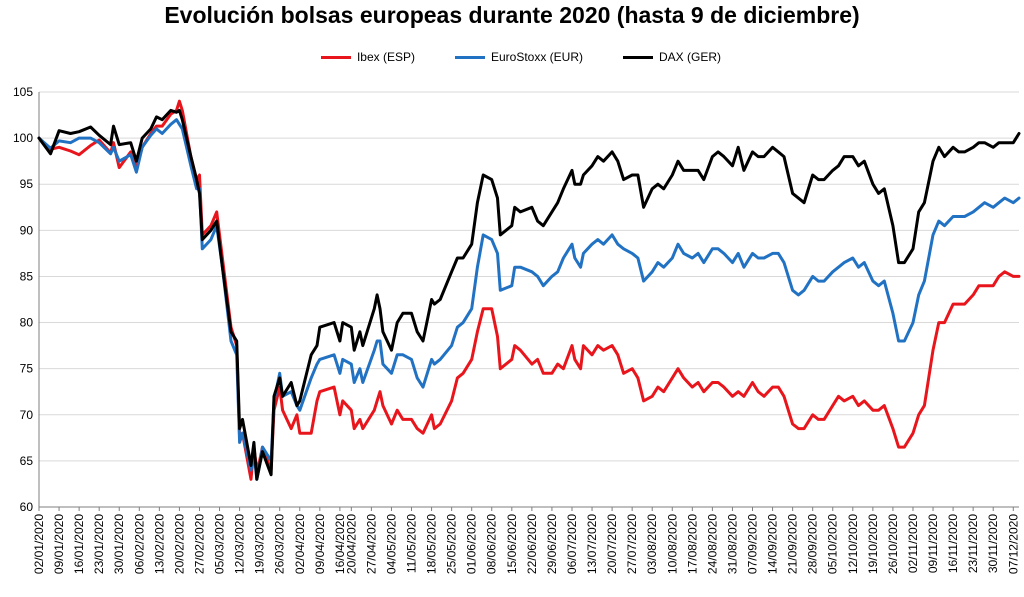 The width and height of the screenshot is (1024, 597). What do you see at coordinates (300, 544) in the screenshot?
I see `x-tick-label: 02/04/2020` at bounding box center [300, 544].